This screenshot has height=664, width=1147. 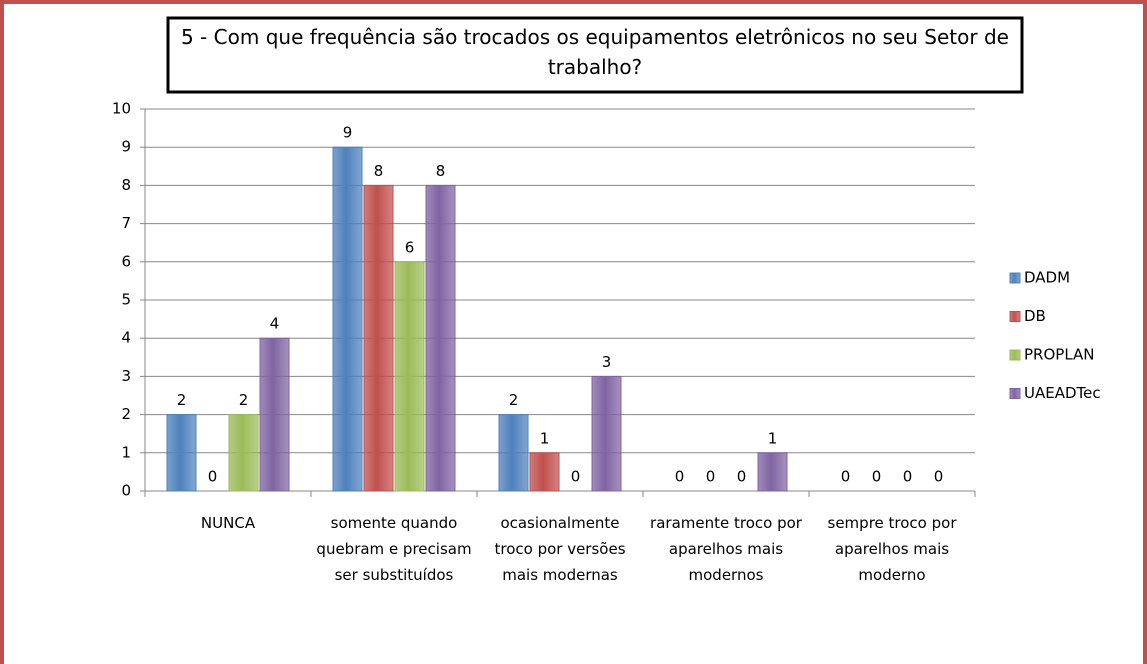 What do you see at coordinates (126, 452) in the screenshot?
I see `y-tick-label: 1` at bounding box center [126, 452].